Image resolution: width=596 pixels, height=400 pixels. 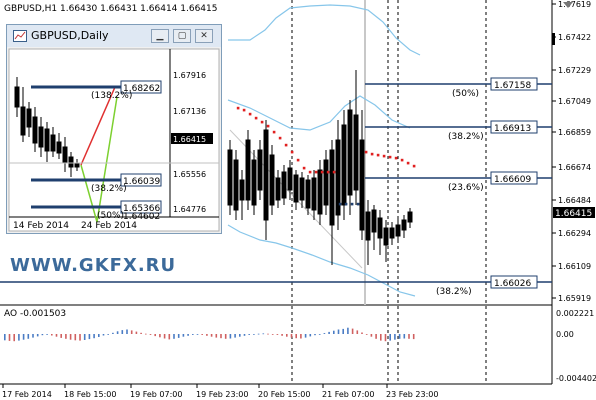 I want to click on fib-level-price: 1.66913, so click(x=512, y=129).